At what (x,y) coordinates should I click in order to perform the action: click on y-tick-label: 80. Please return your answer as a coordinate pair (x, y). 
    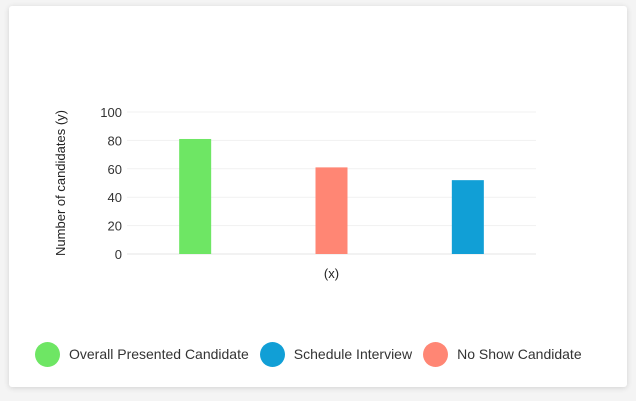
    Looking at the image, I should click on (115, 140).